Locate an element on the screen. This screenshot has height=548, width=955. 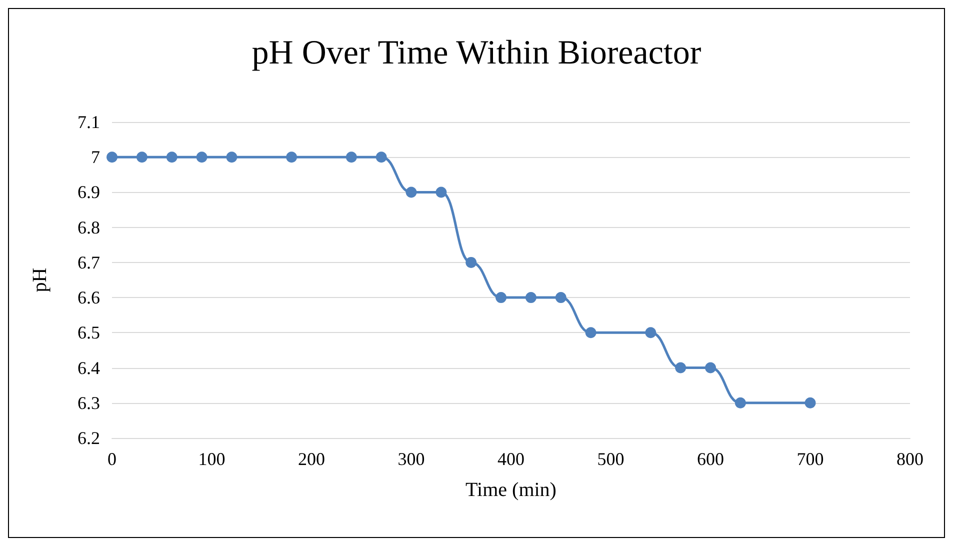
y-tick-label: 6.8 is located at coordinates (89, 227).